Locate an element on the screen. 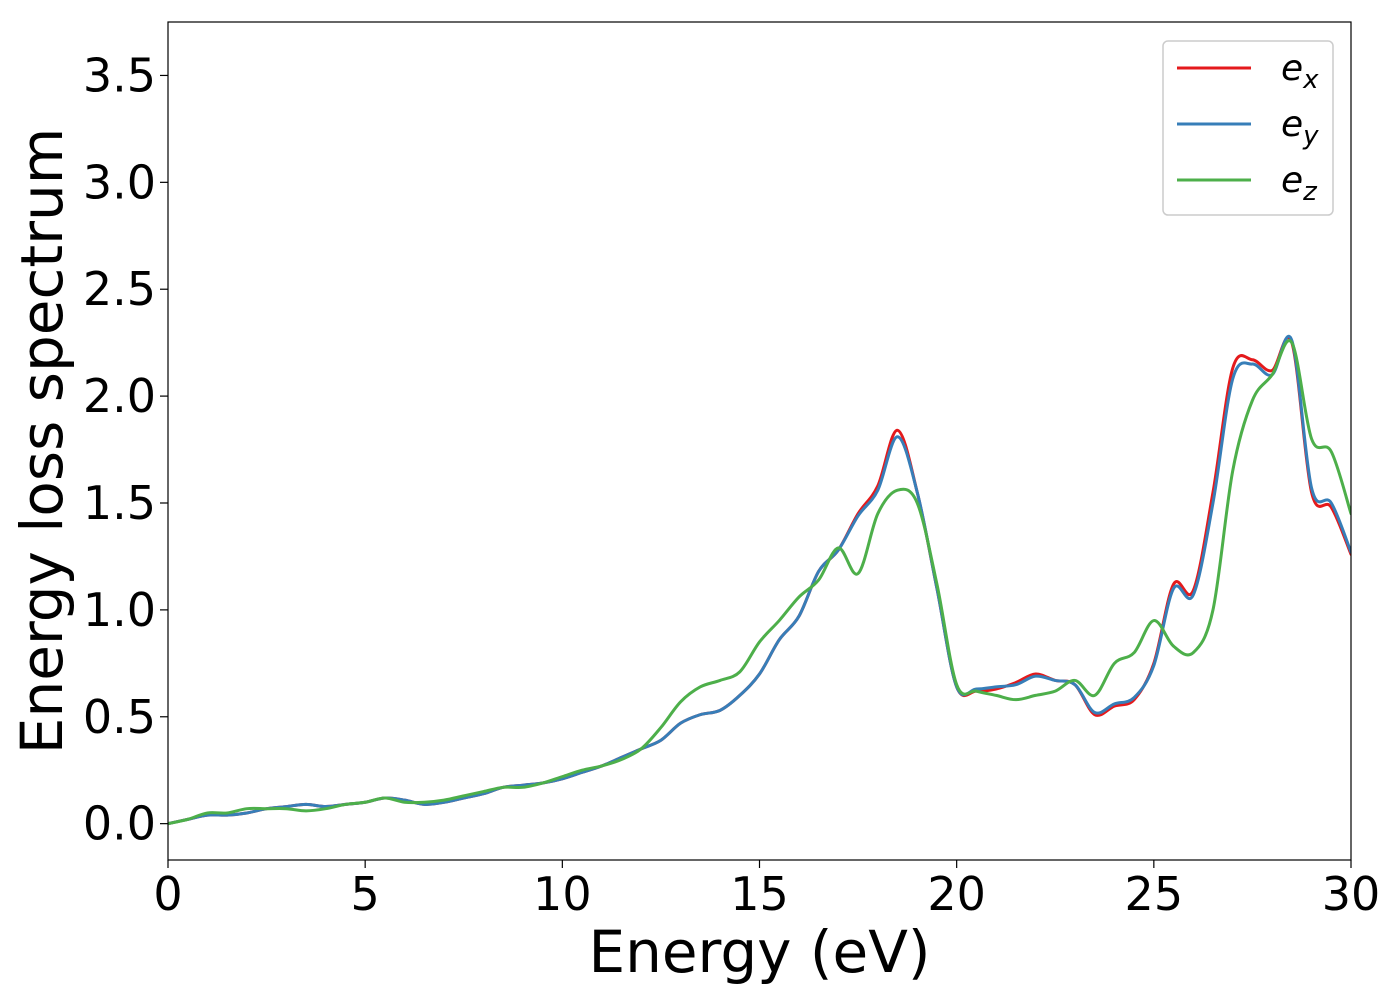 The image size is (1400, 1000). y-tick-label: 0.0 is located at coordinates (119, 824).